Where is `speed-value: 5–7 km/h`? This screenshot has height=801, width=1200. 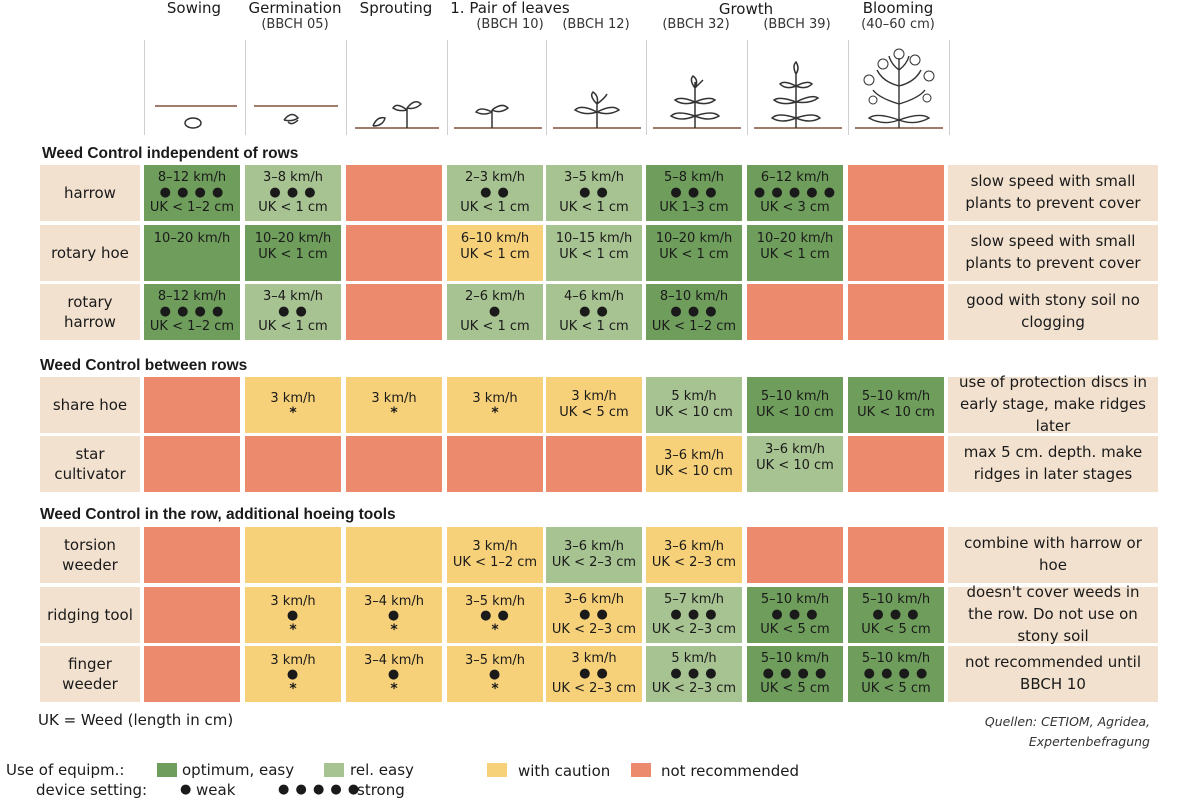 speed-value: 5–7 km/h is located at coordinates (694, 600).